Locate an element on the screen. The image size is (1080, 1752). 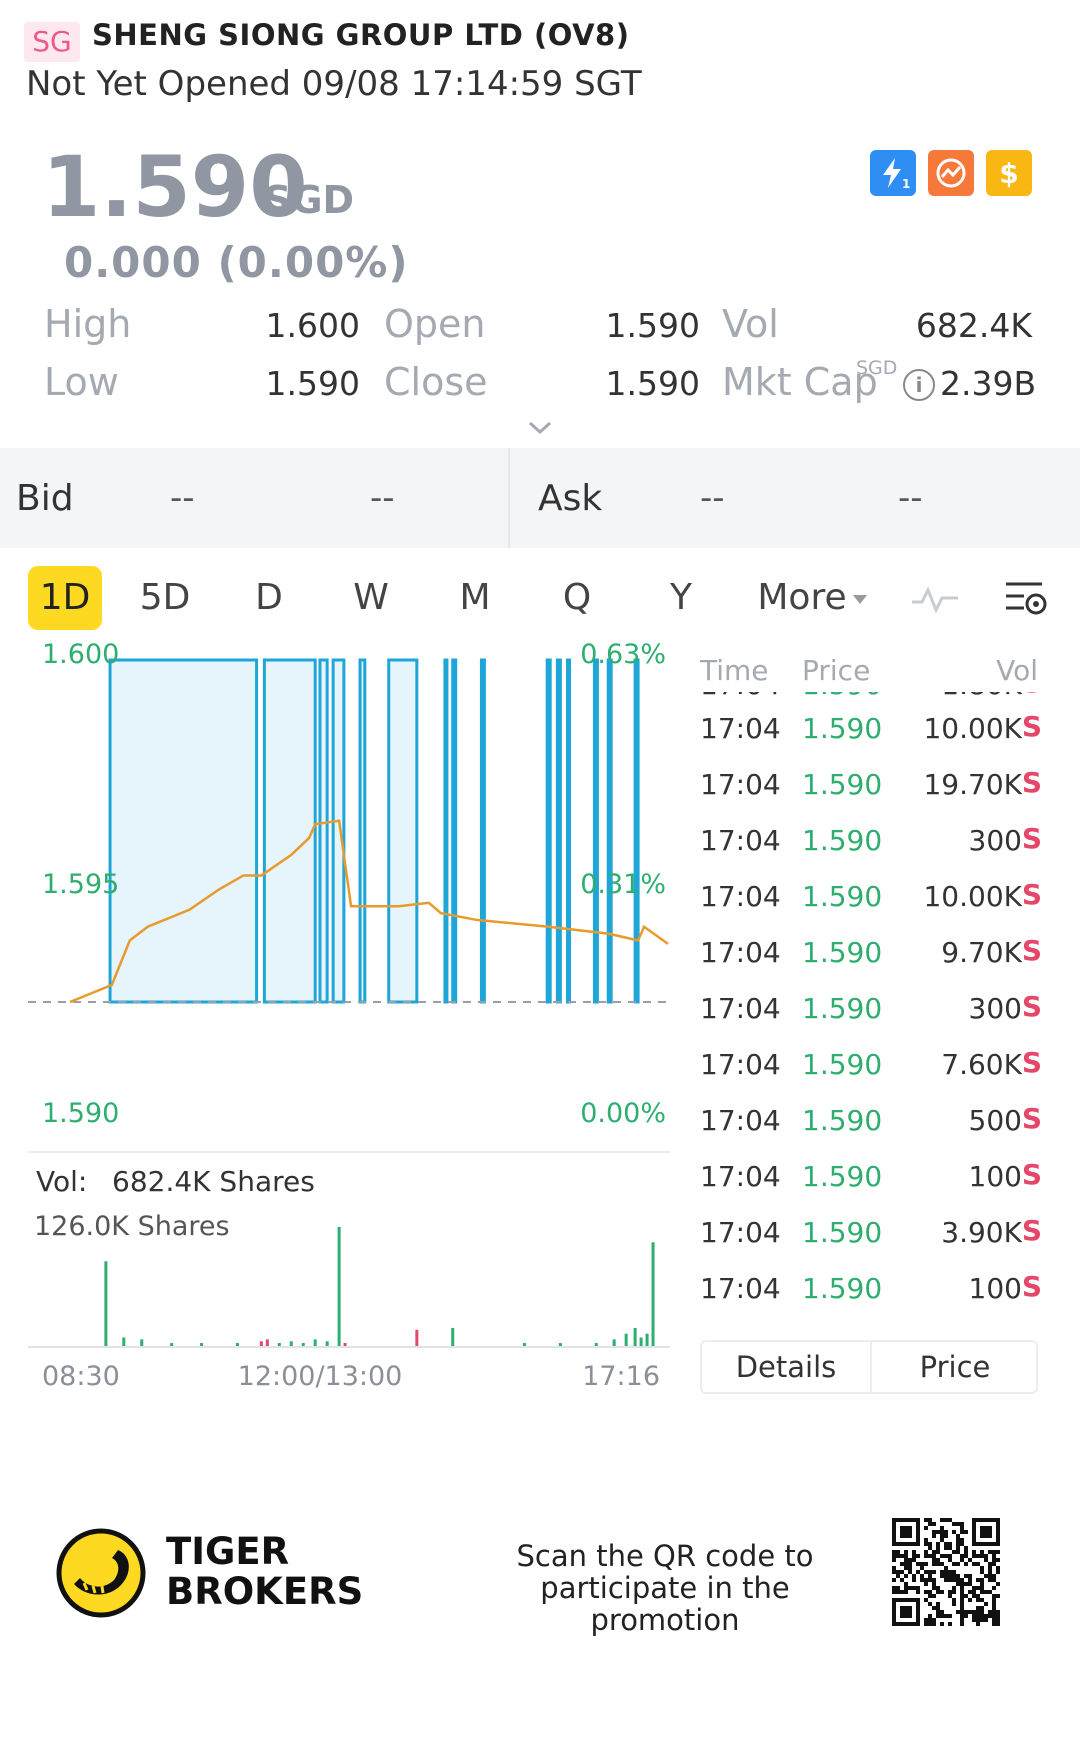
tick-vol: 100 is located at coordinates (995, 1288).